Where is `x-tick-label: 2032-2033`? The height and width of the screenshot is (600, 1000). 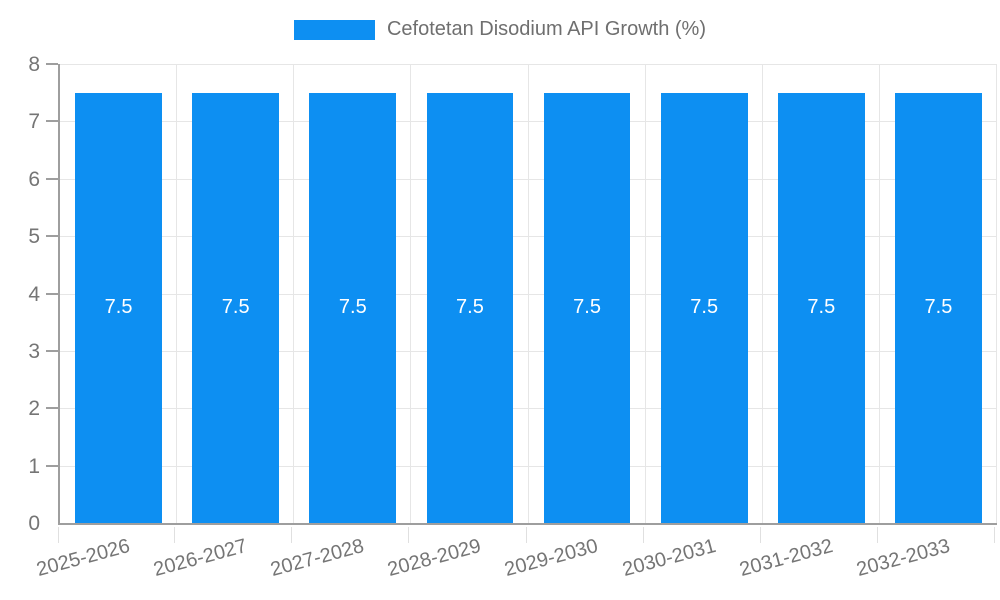 x-tick-label: 2032-2033 is located at coordinates (903, 558).